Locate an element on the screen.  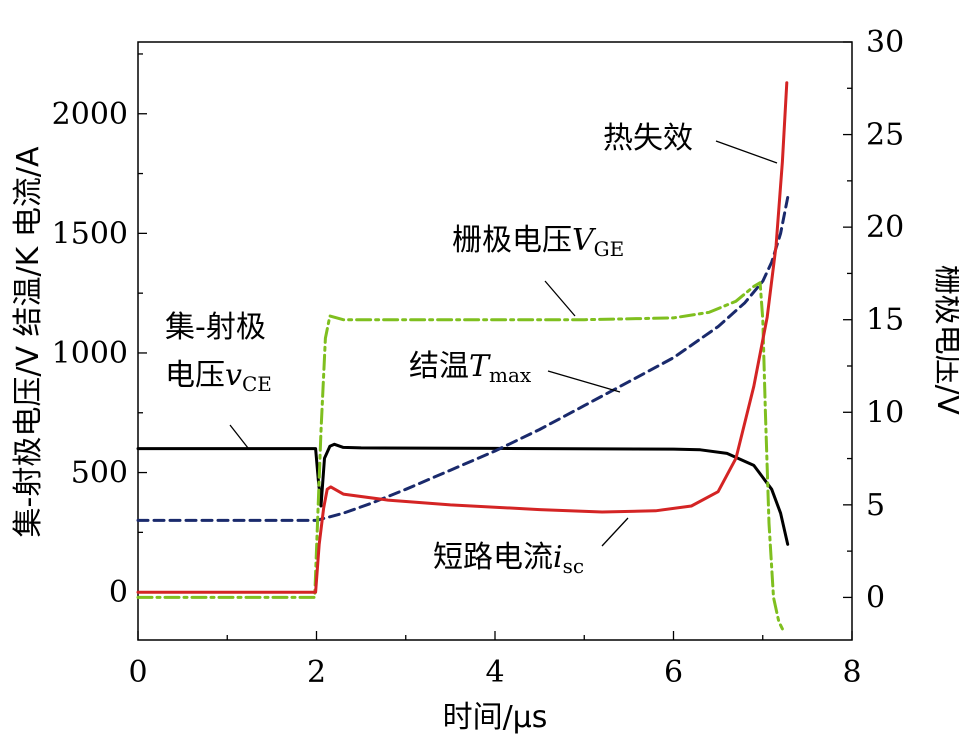
leader-isc is located at coordinates (615, 532).